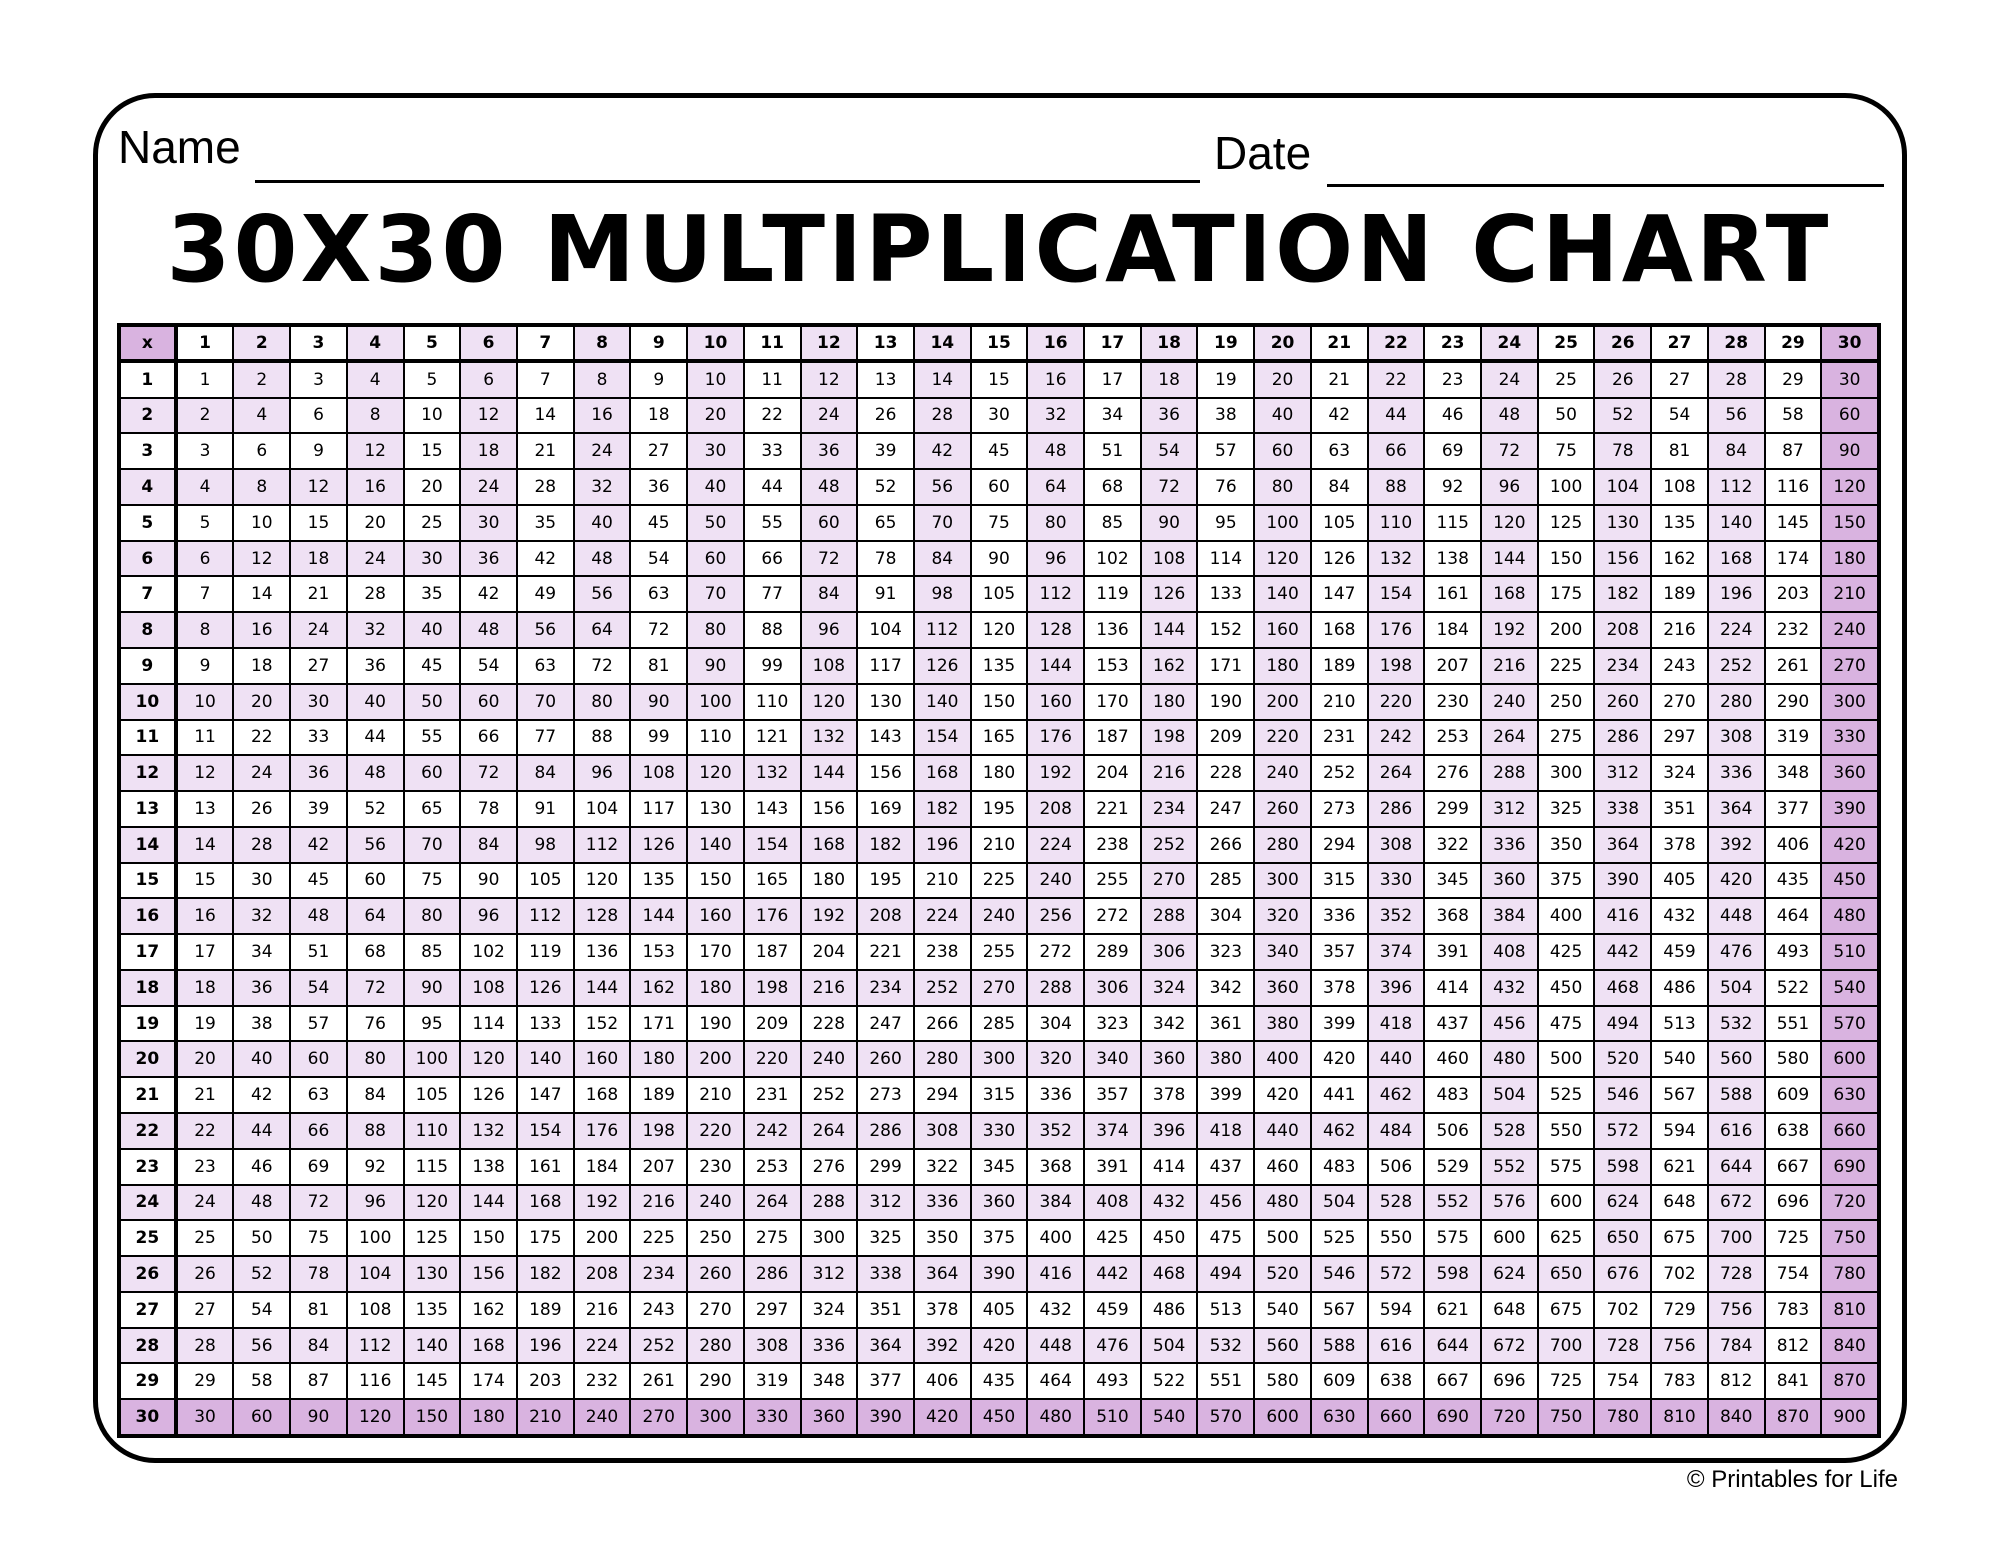 The image size is (2000, 1545). Describe the element at coordinates (1509, 1023) in the screenshot. I see `table-cell: 456` at that location.